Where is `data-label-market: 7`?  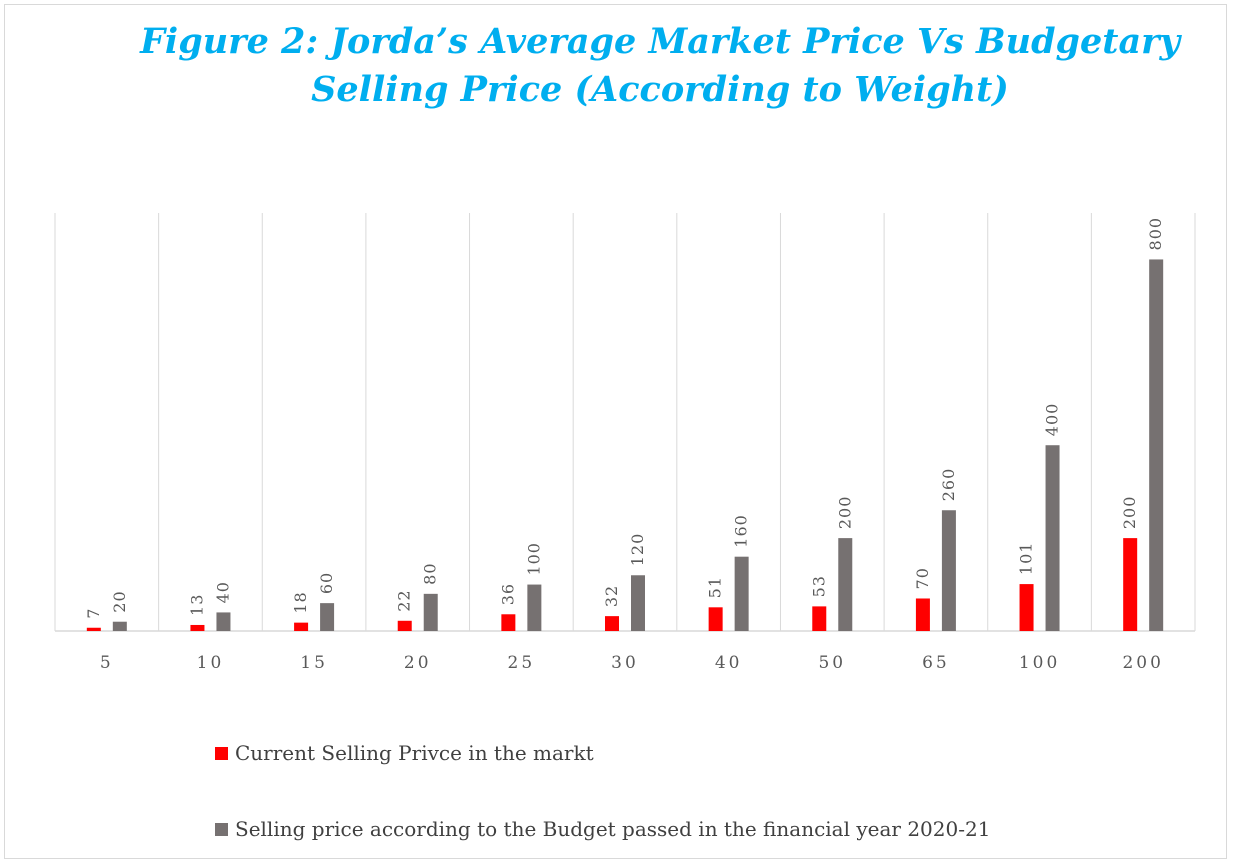 data-label-market: 7 is located at coordinates (93, 613).